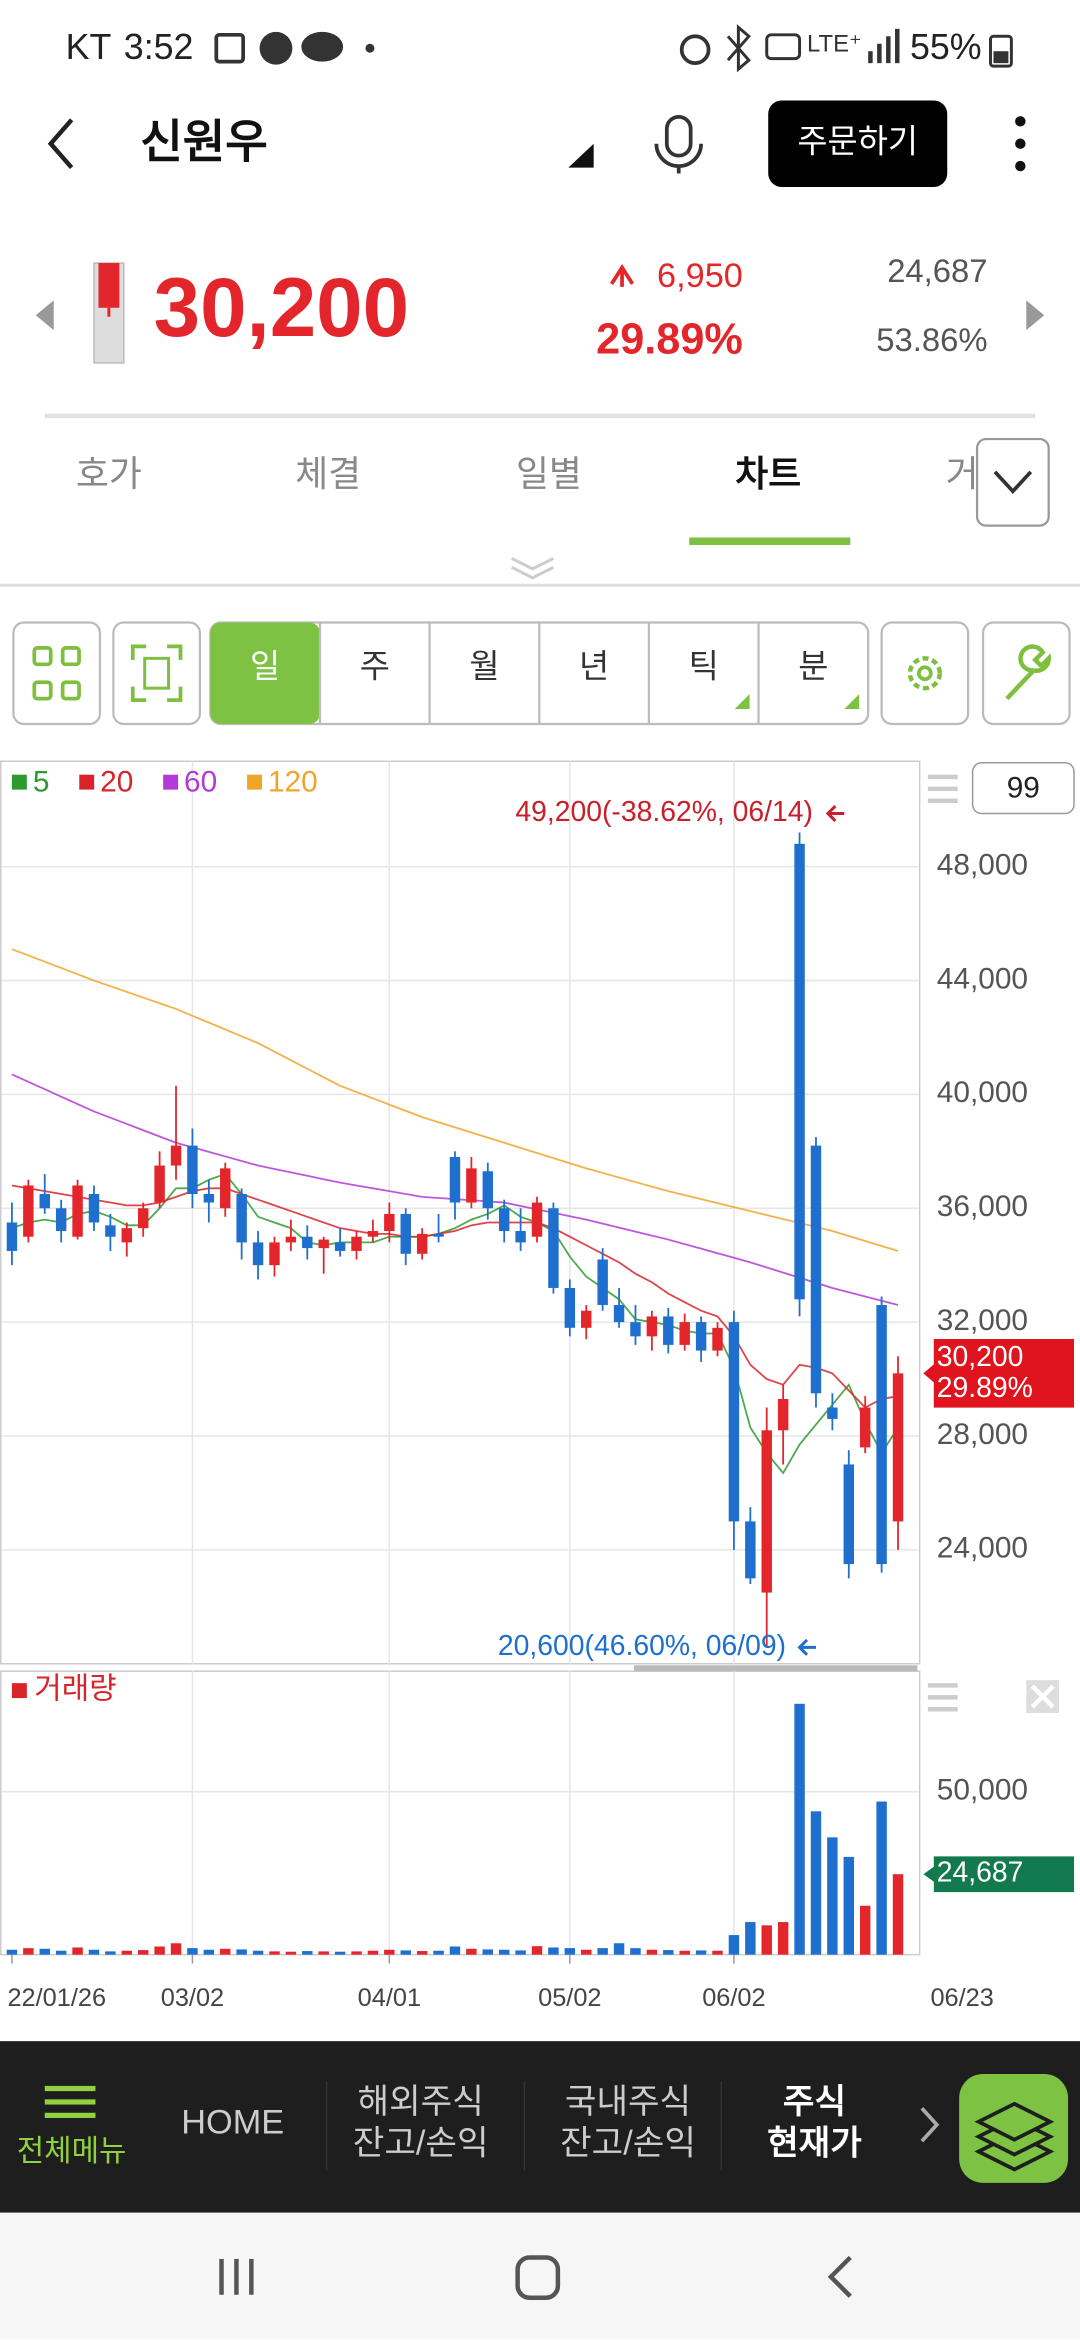 Image resolution: width=1080 pixels, height=2340 pixels. Describe the element at coordinates (622, 275) in the screenshot. I see `up-arrow` at that location.